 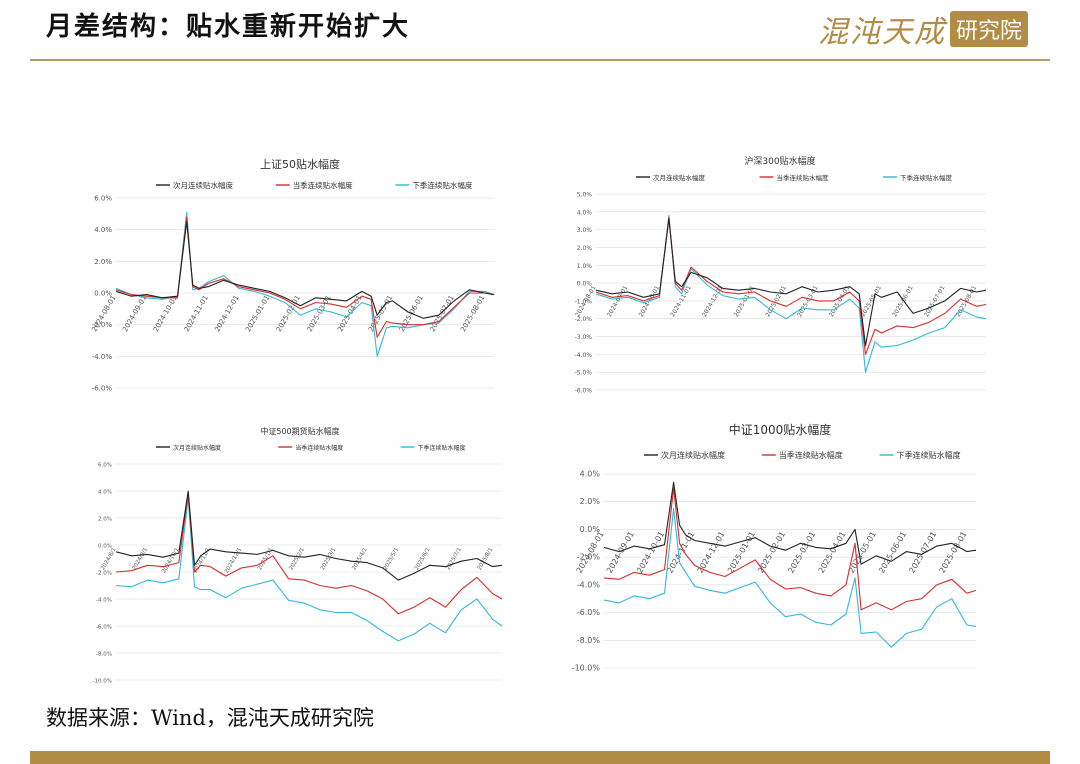 I want to click on y-tick-label: -5.0%, so click(x=584, y=373).